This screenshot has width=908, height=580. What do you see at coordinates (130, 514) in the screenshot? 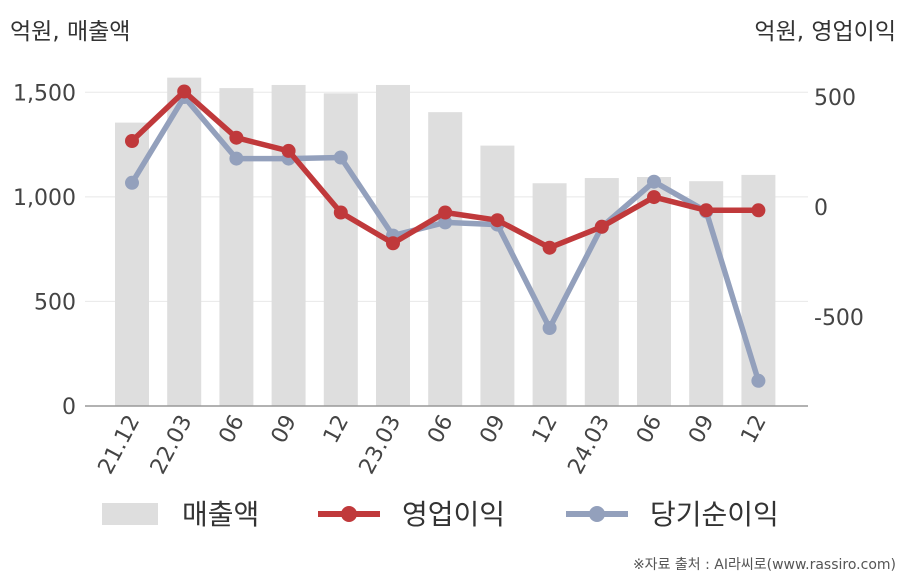
I see `legend-revenue-swatch` at bounding box center [130, 514].